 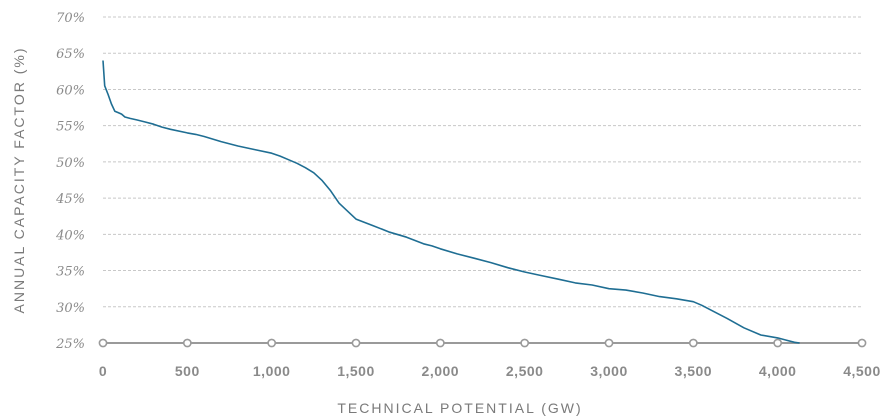 What do you see at coordinates (482, 343) in the screenshot?
I see `x-axis` at bounding box center [482, 343].